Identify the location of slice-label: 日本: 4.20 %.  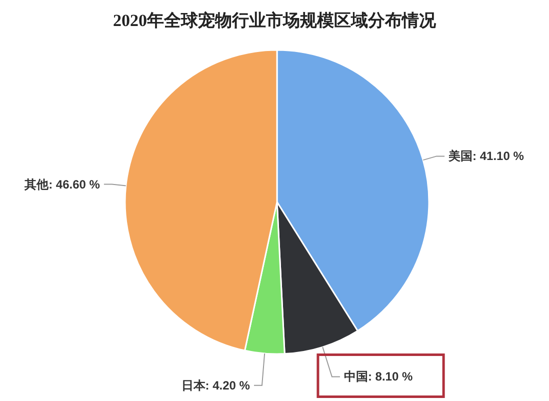
(215, 385).